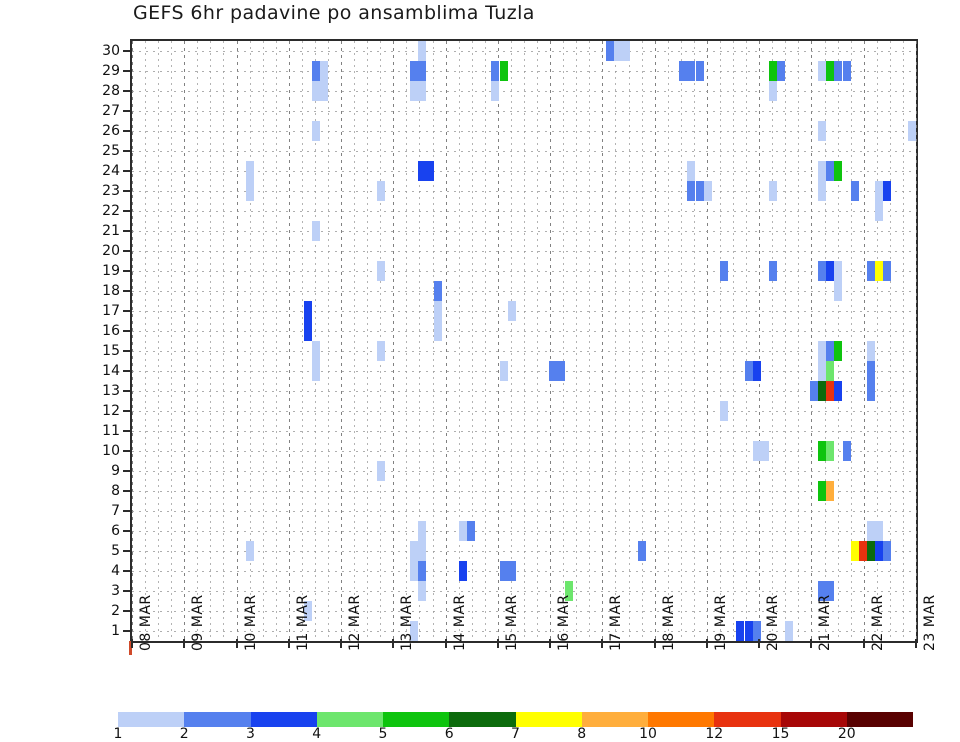  Describe the element at coordinates (250, 622) in the screenshot. I see `x-axis-tick-label: 10 MAR` at that location.